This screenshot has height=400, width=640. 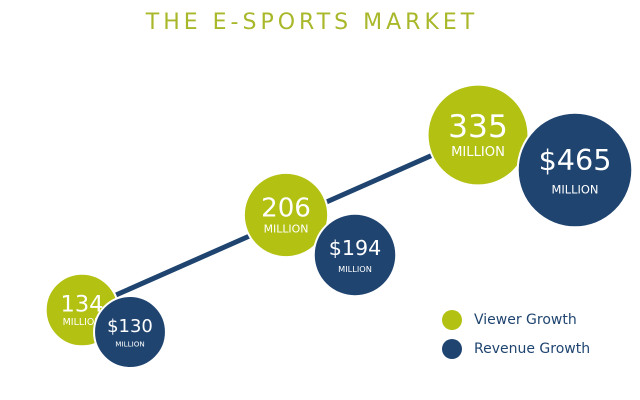 I want to click on legend-label: Viewer Growth, so click(x=525, y=320).